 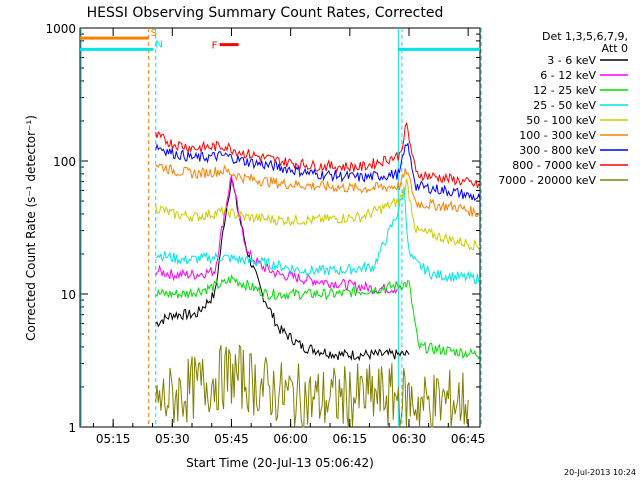 I want to click on y-axis-label: Corrected Count Rate (s⁻¹ detector⁻¹), so click(x=31, y=228).